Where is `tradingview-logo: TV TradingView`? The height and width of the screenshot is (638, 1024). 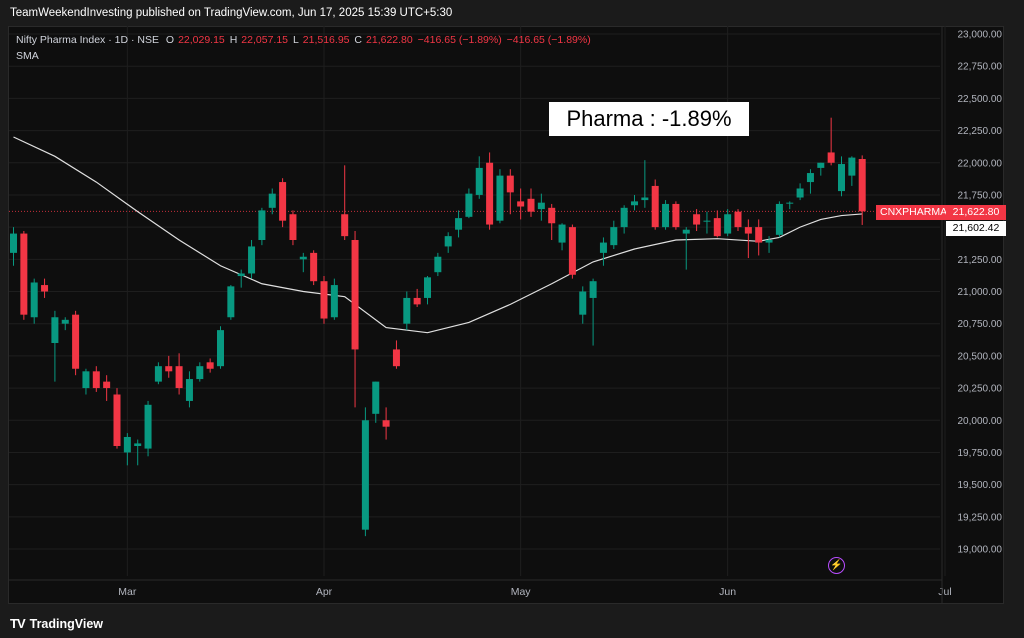 tradingview-logo: TV TradingView is located at coordinates (56, 623).